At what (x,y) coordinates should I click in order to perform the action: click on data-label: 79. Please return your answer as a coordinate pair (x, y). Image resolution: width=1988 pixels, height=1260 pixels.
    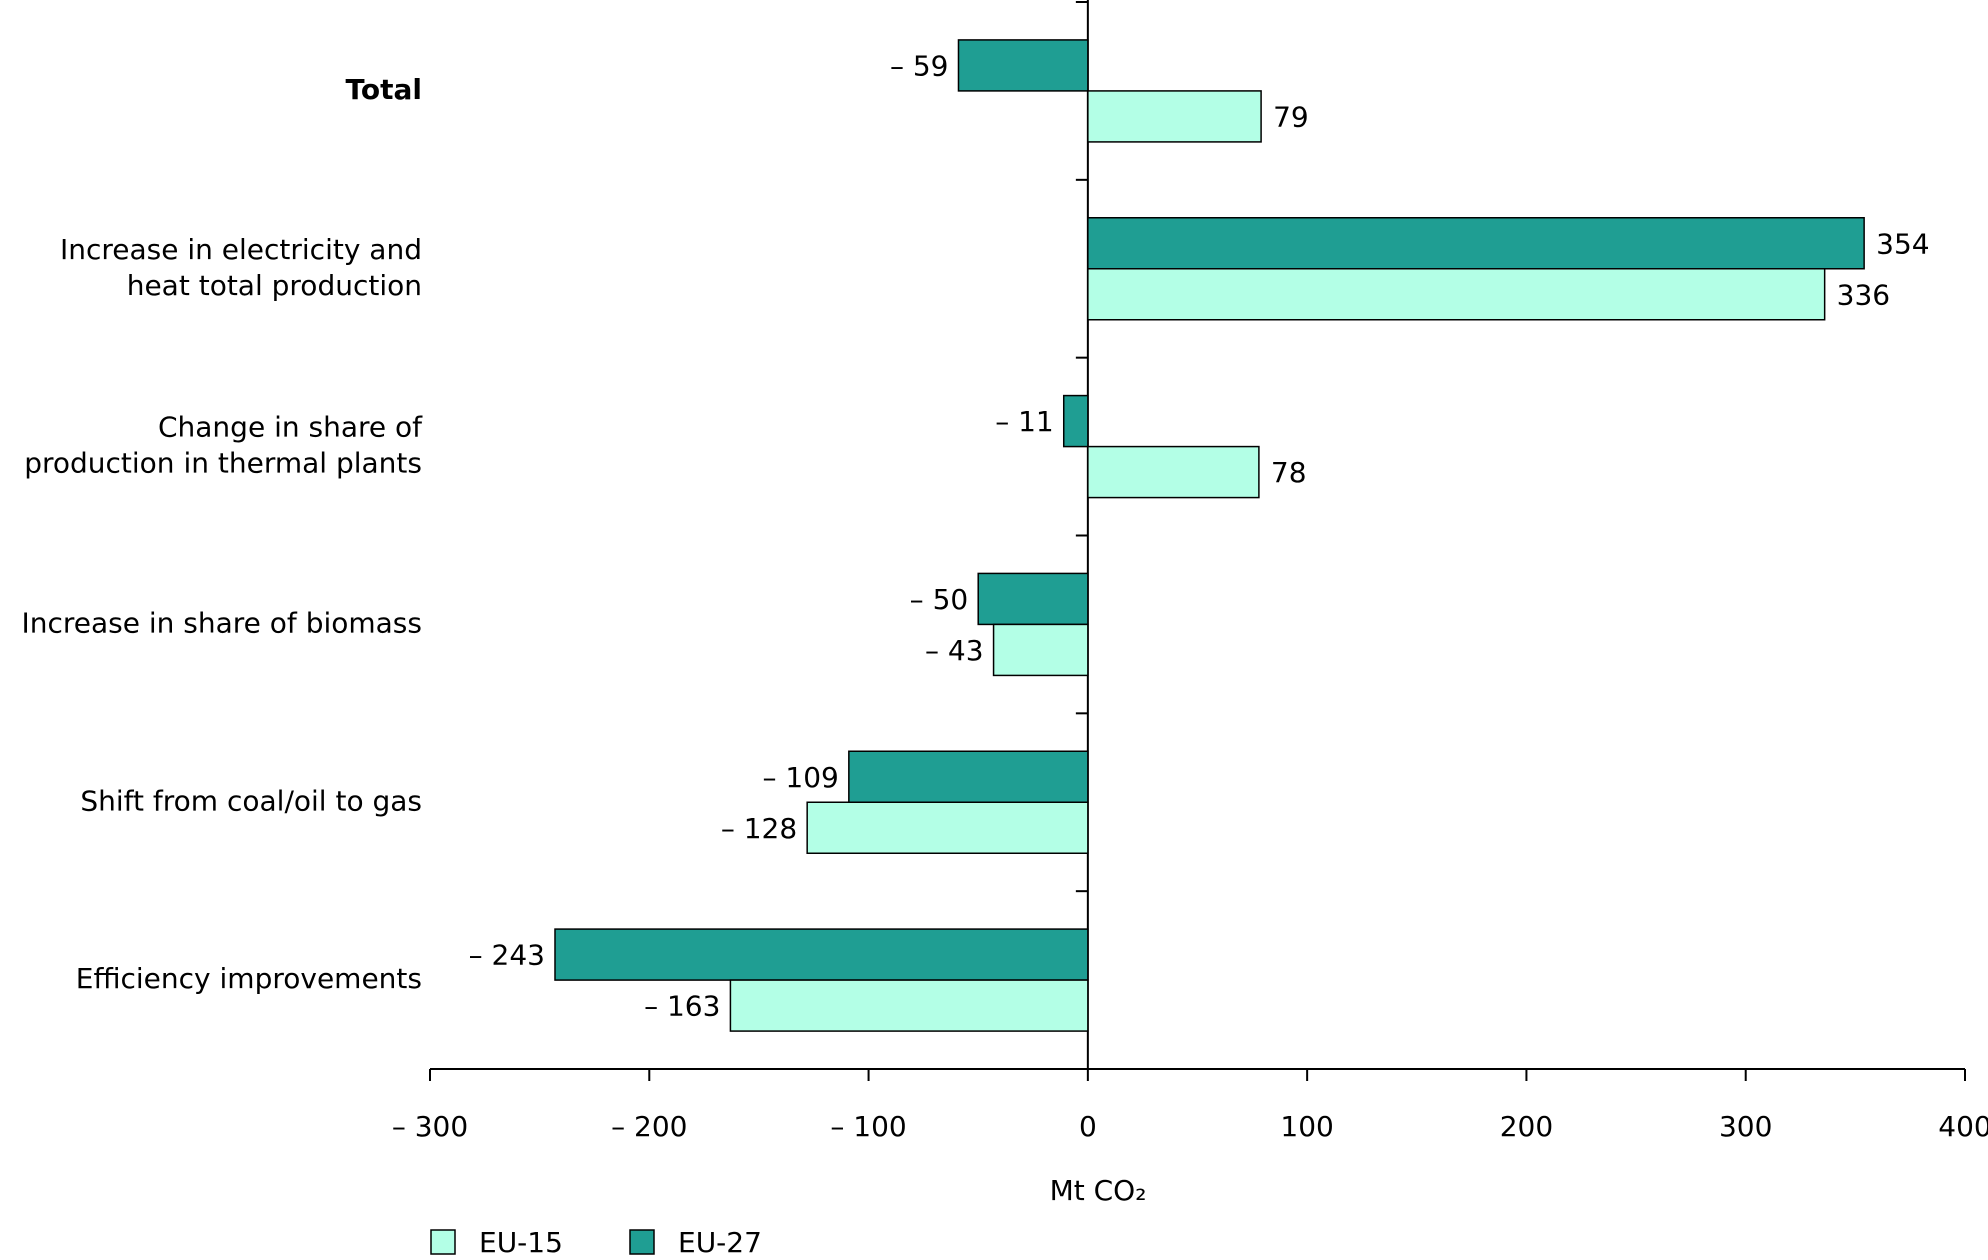
    Looking at the image, I should click on (1291, 116).